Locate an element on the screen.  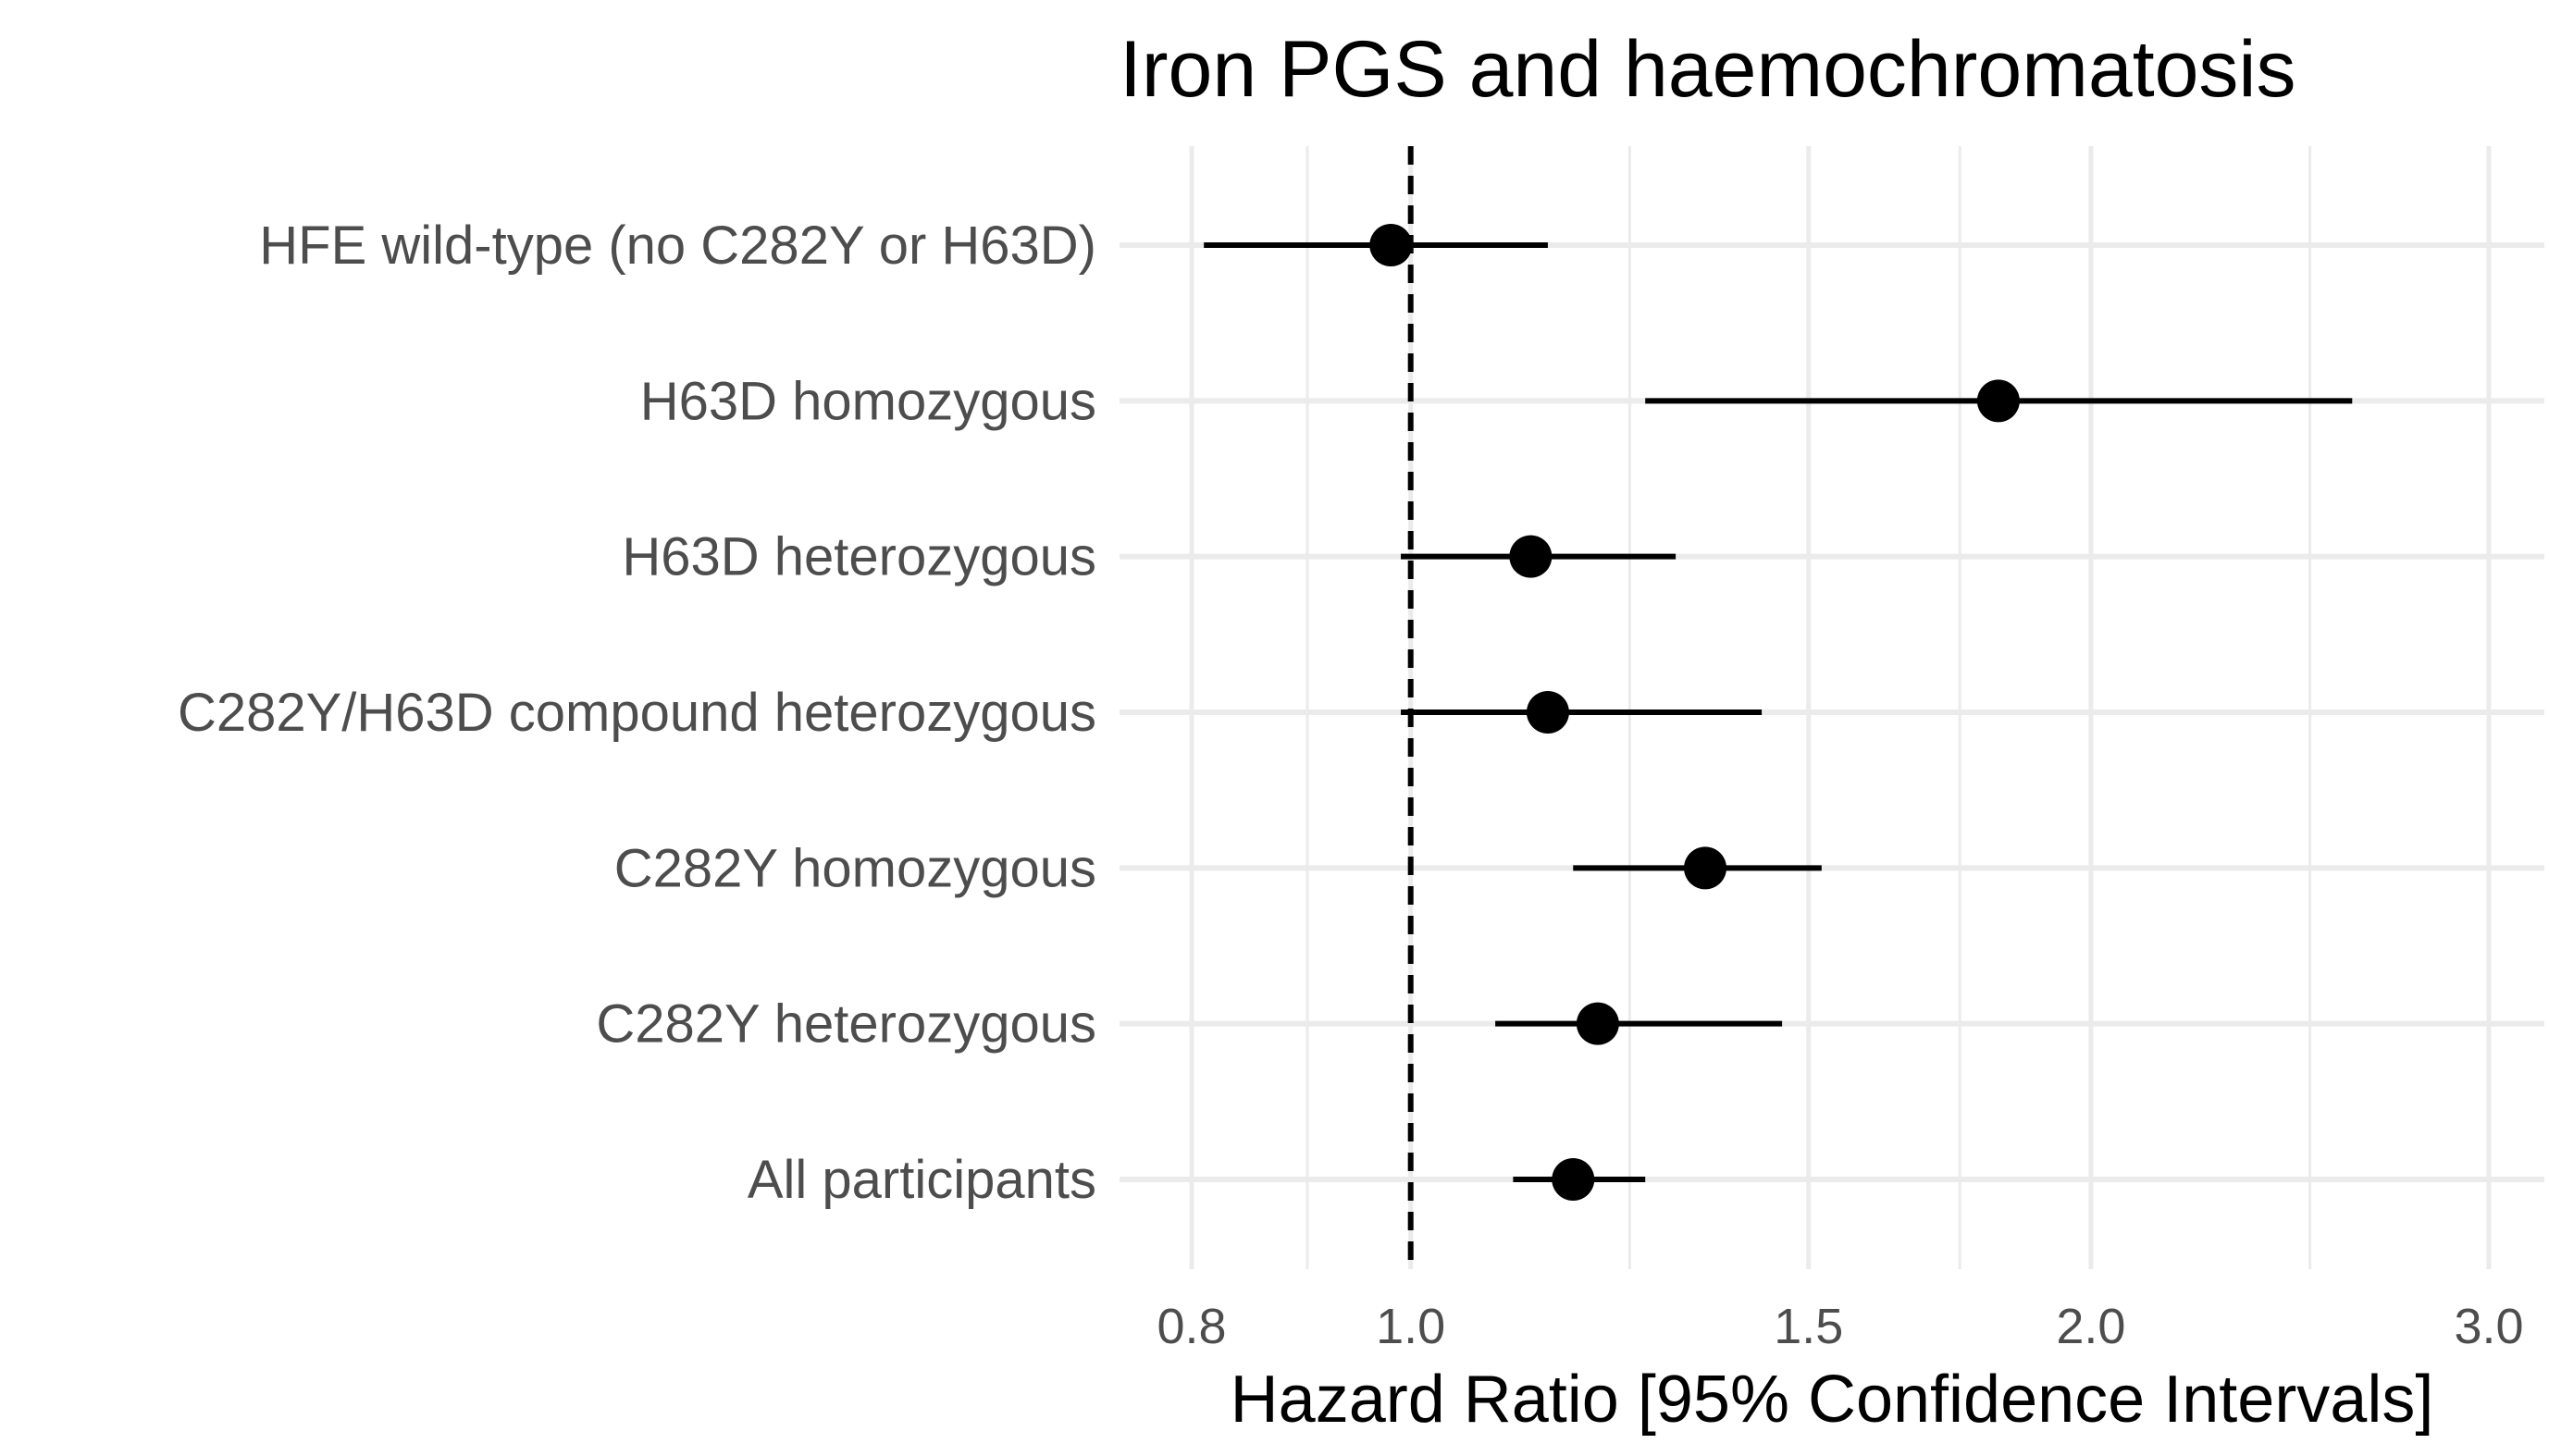
x-tick-label-1: 1.0 is located at coordinates (1410, 1326).